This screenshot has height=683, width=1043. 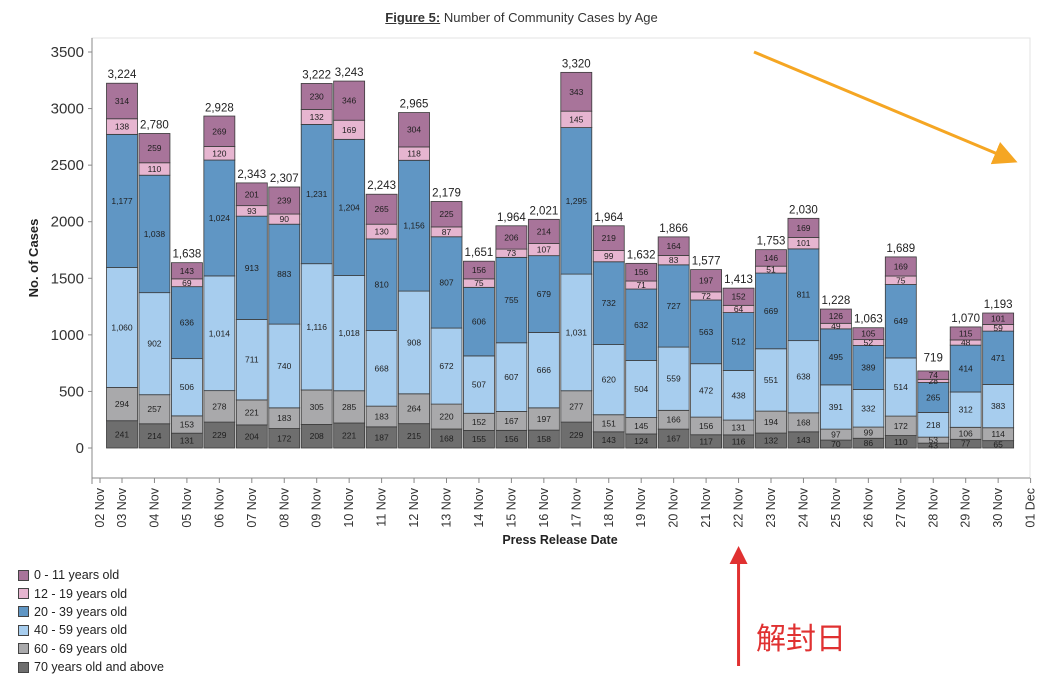 I want to click on figure-title: Number of Community Cases by Age, so click(x=550, y=17).